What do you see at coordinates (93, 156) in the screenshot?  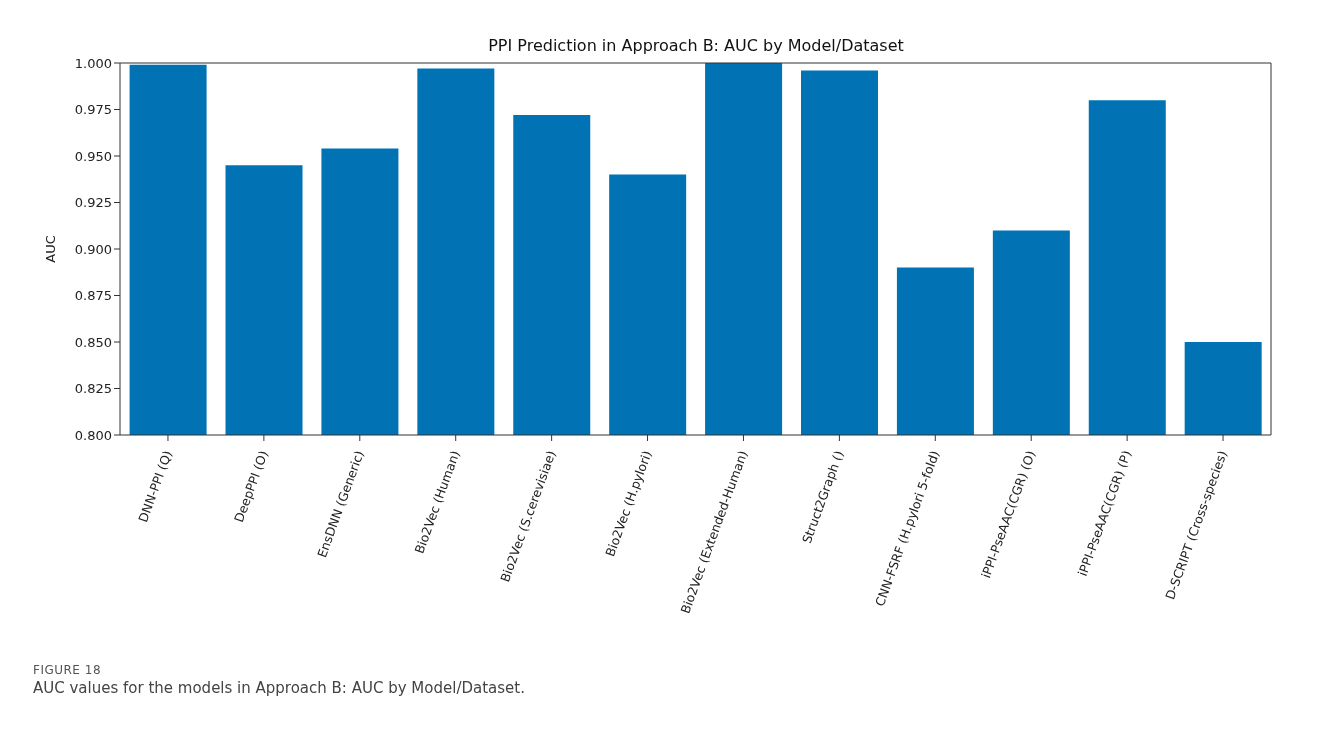 I see `y-tick-label: 0.950` at bounding box center [93, 156].